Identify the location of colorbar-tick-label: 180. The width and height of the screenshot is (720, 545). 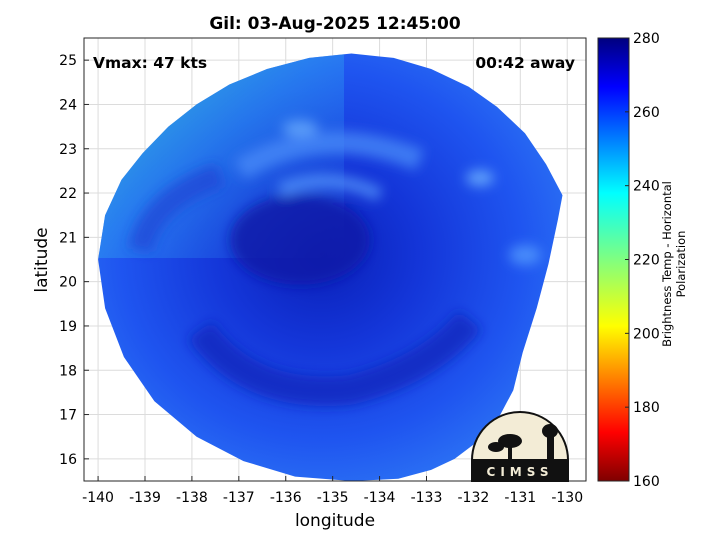
(646, 408).